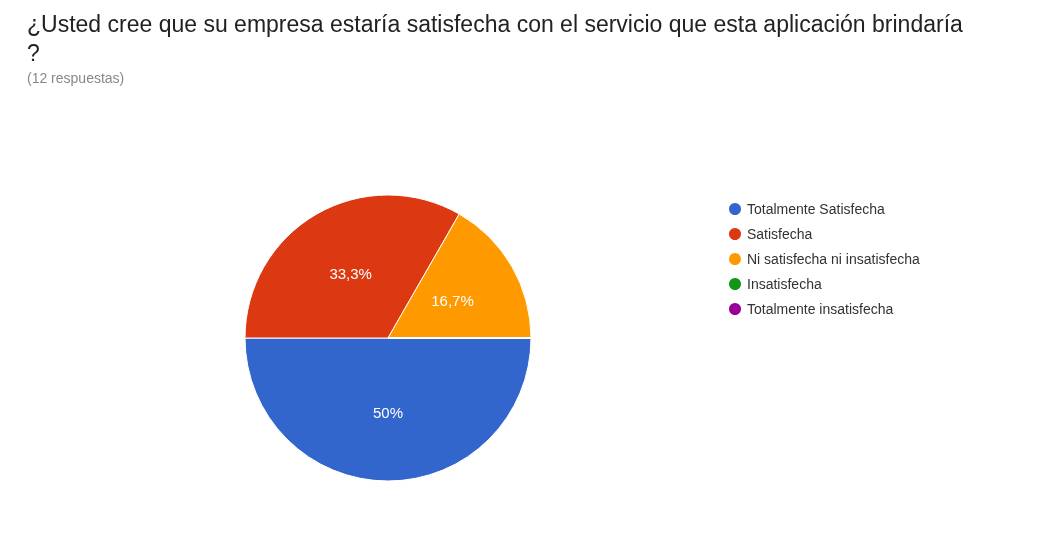 The image size is (1050, 546). Describe the element at coordinates (784, 284) in the screenshot. I see `legend-label: Insatisfecha` at that location.